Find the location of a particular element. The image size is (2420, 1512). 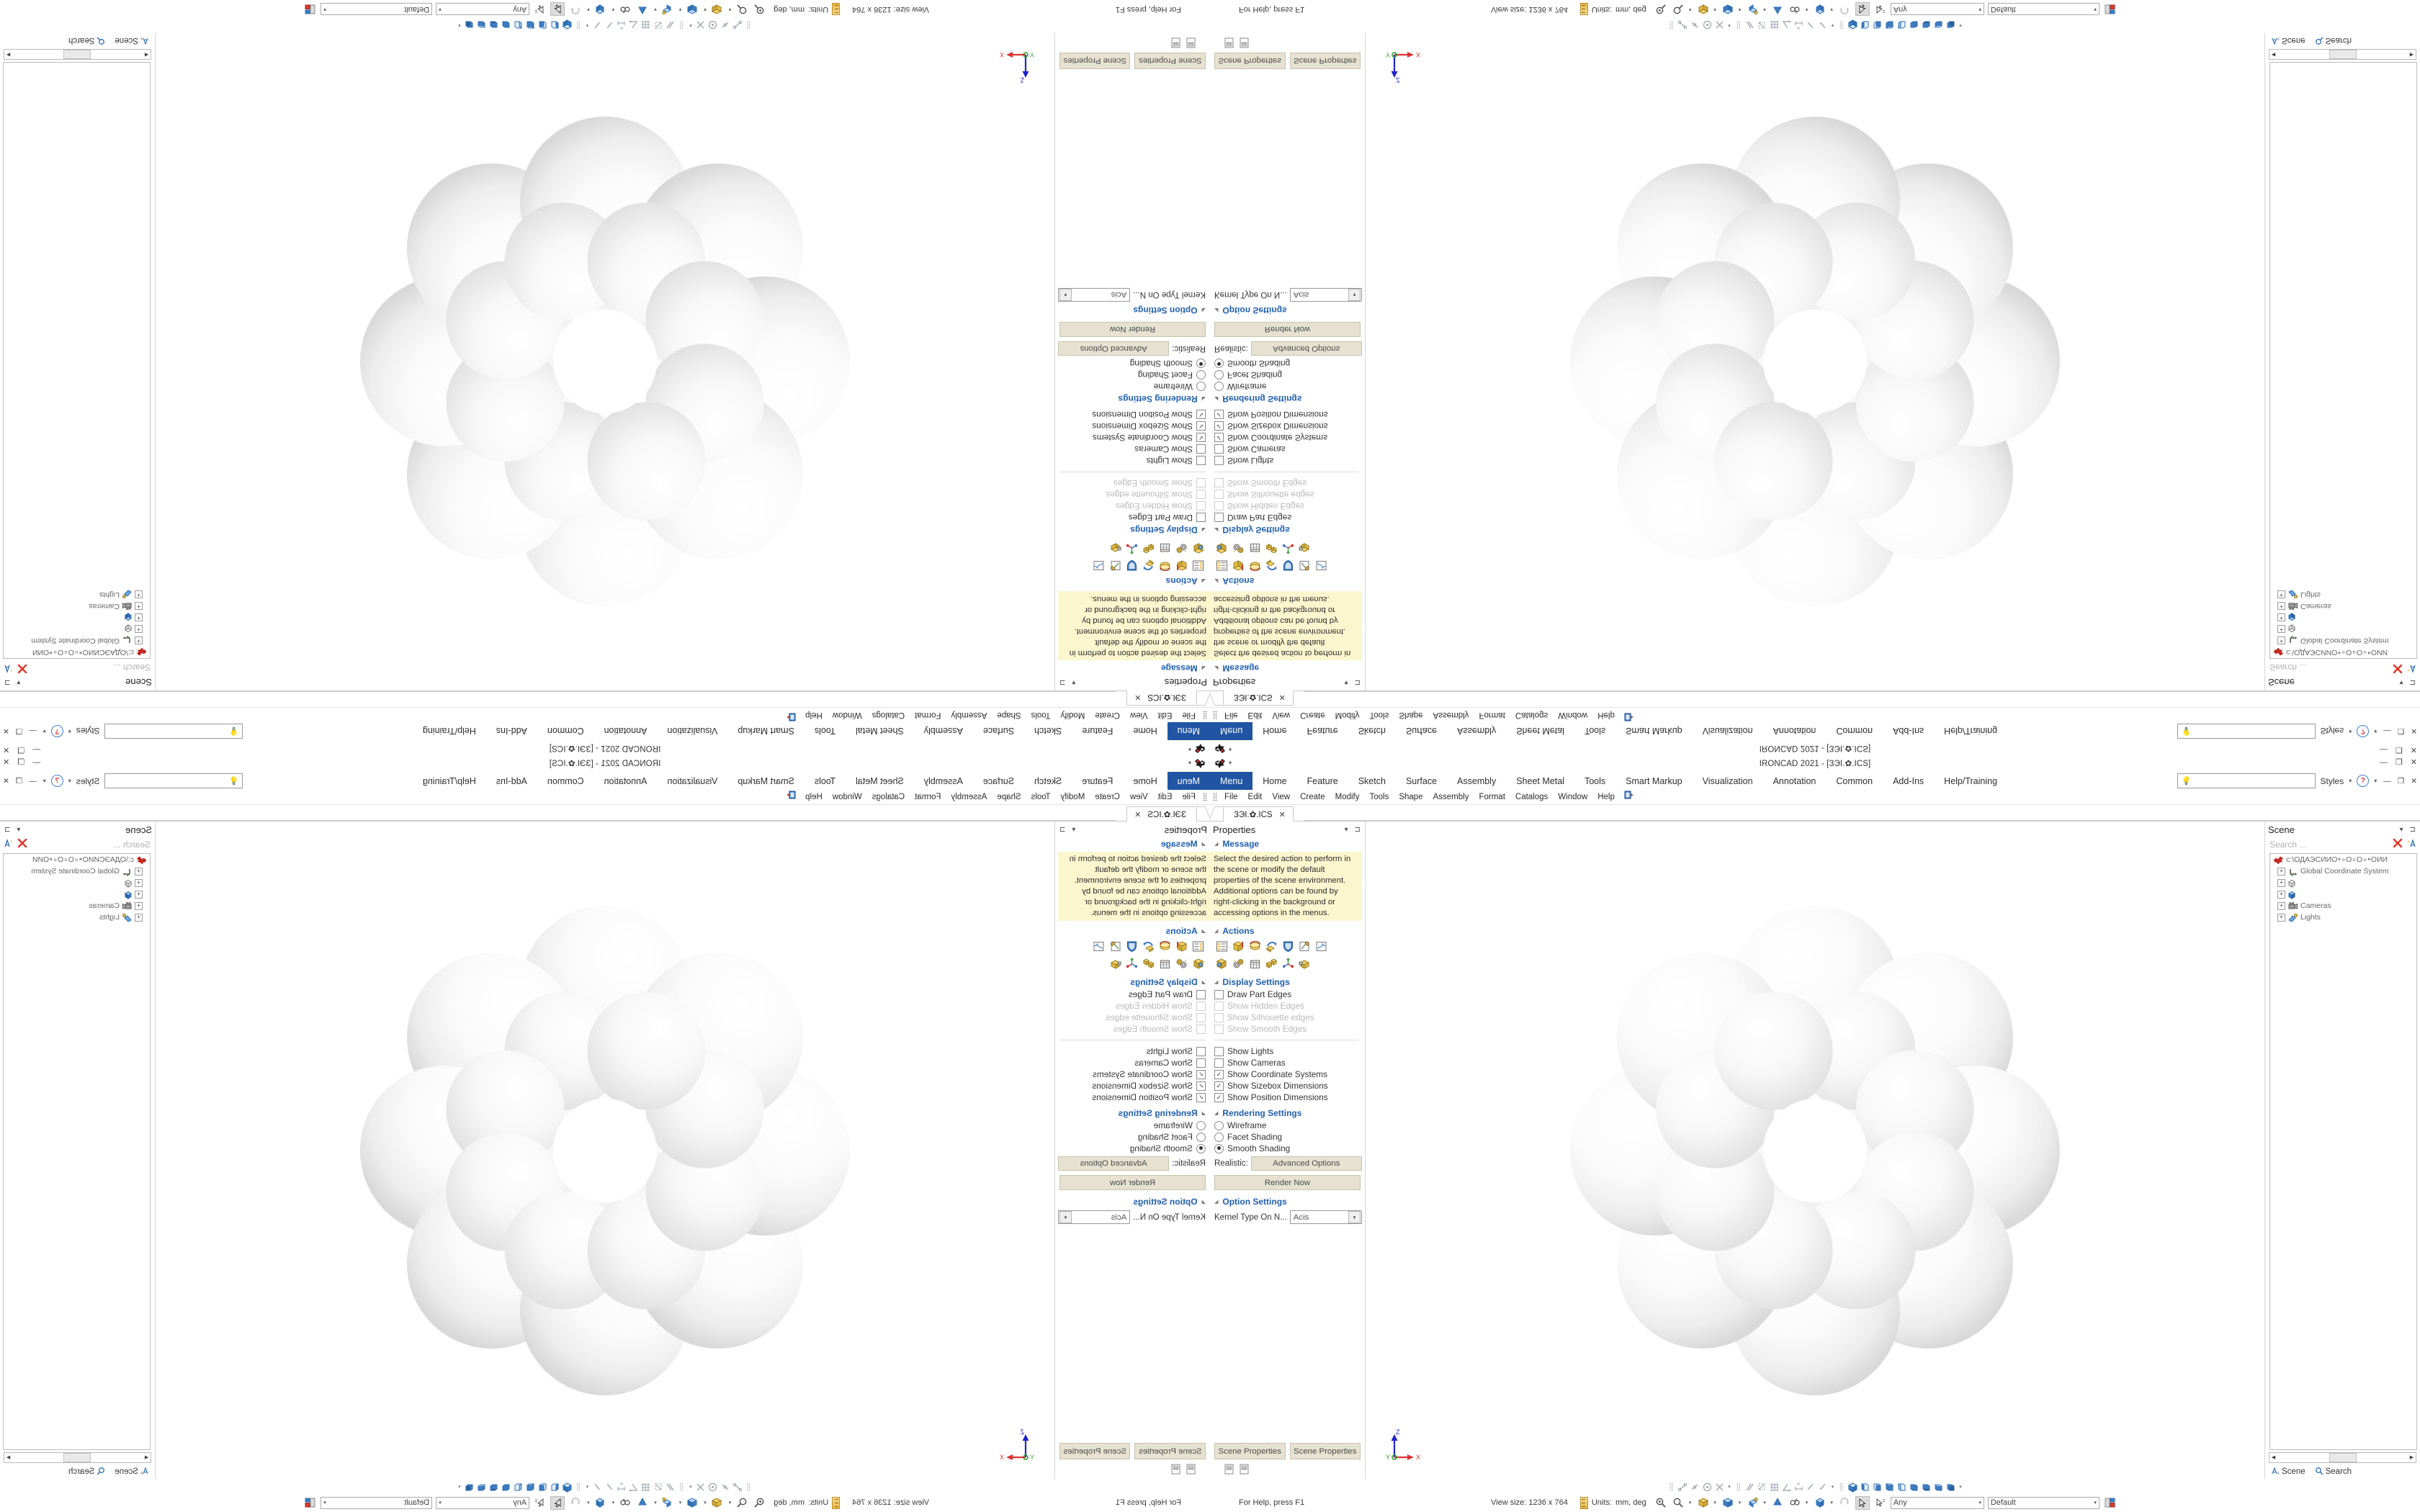

ribbon-tab-smart-markup: Smart Markup is located at coordinates (1654, 780).